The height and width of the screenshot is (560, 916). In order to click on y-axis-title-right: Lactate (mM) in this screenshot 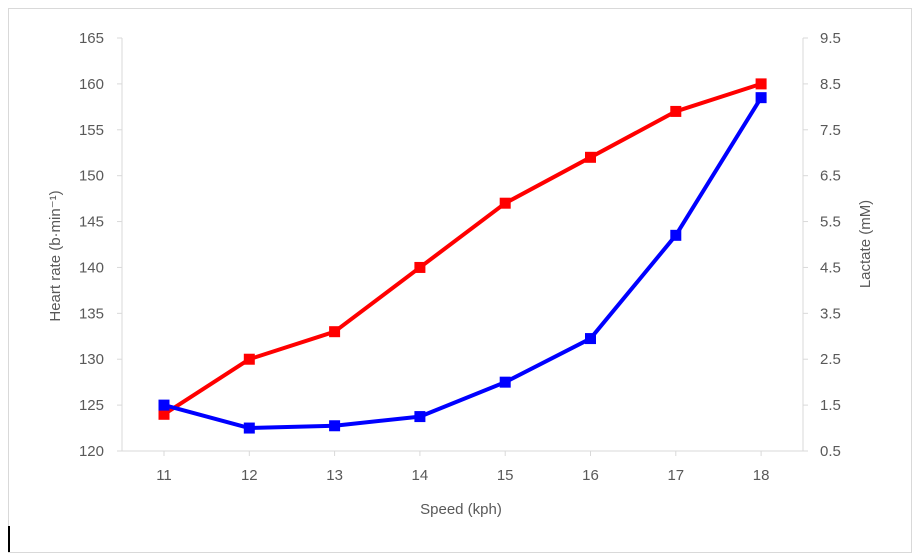, I will do `click(865, 244)`.